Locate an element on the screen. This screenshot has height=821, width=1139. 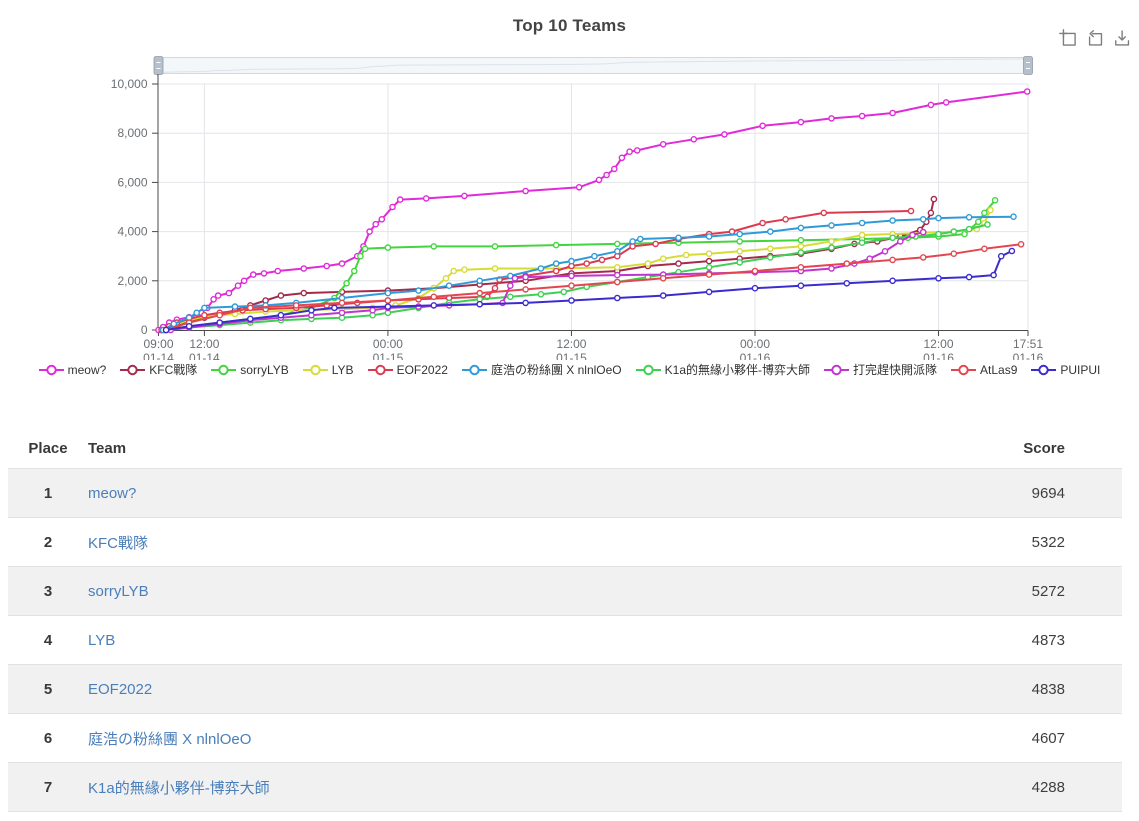
download-icon is located at coordinates (1122, 38).